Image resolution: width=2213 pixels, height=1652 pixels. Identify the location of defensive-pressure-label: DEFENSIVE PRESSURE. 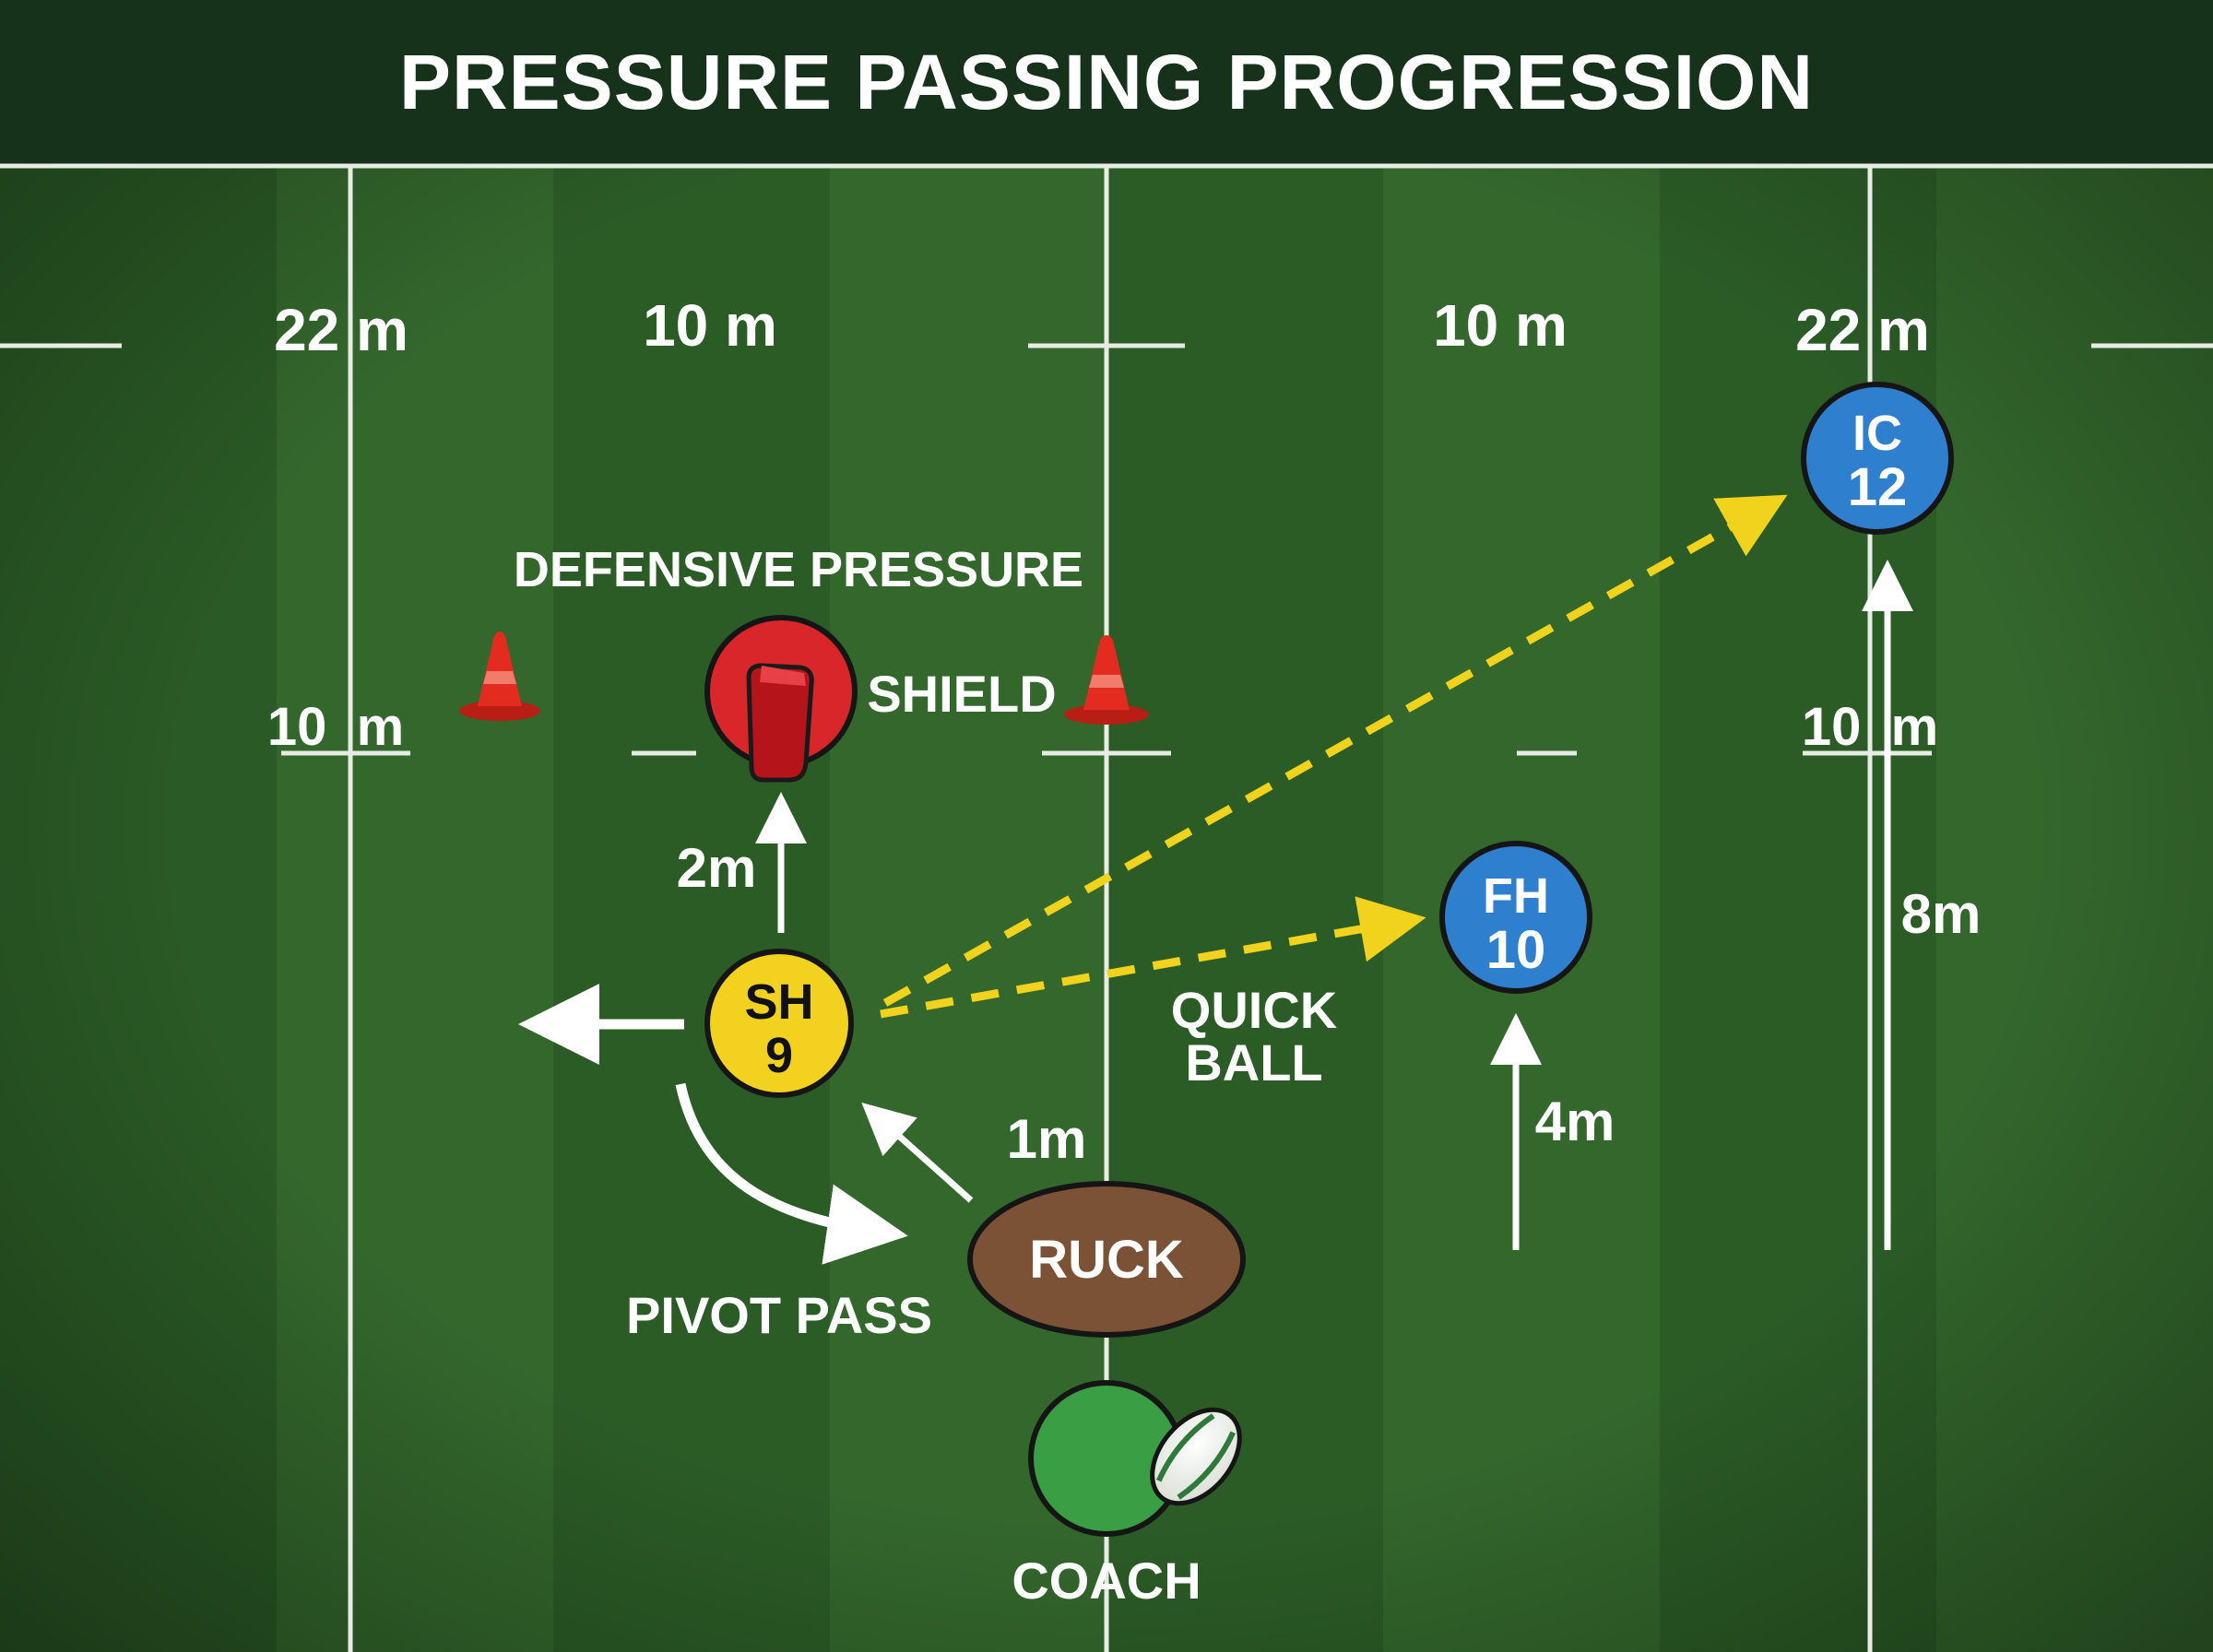
(798, 569).